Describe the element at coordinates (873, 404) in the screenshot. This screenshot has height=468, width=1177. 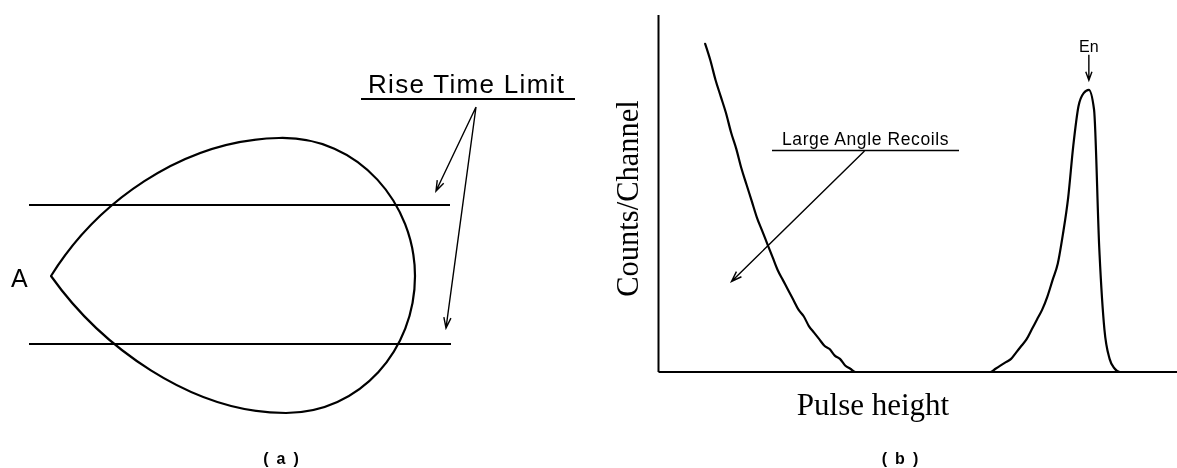
I see `x-axis-title: Pulse height` at that location.